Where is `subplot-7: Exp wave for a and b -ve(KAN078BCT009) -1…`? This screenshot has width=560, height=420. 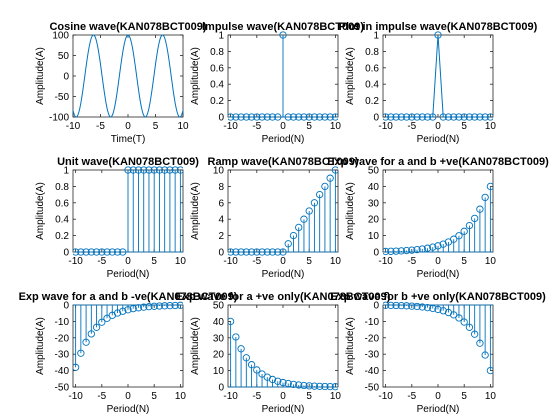
subplot-7: Exp wave for a and b -ve(KAN078BCT009) -1… is located at coordinates (128, 353).